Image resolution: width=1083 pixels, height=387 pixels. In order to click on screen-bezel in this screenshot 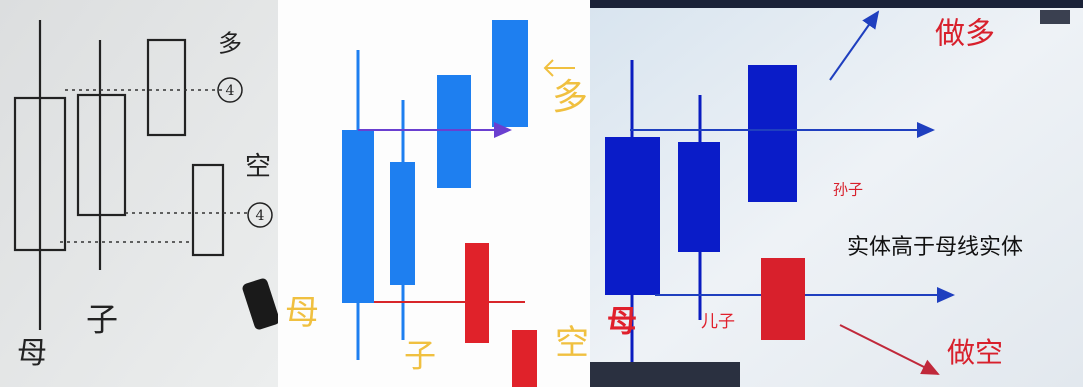, I will do `click(836, 4)`.